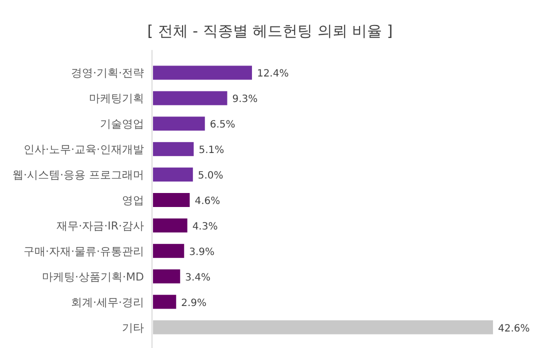 The height and width of the screenshot is (348, 540). What do you see at coordinates (100, 225) in the screenshot?
I see `y-tick-label: 재무·자금·IR·감사` at bounding box center [100, 225].